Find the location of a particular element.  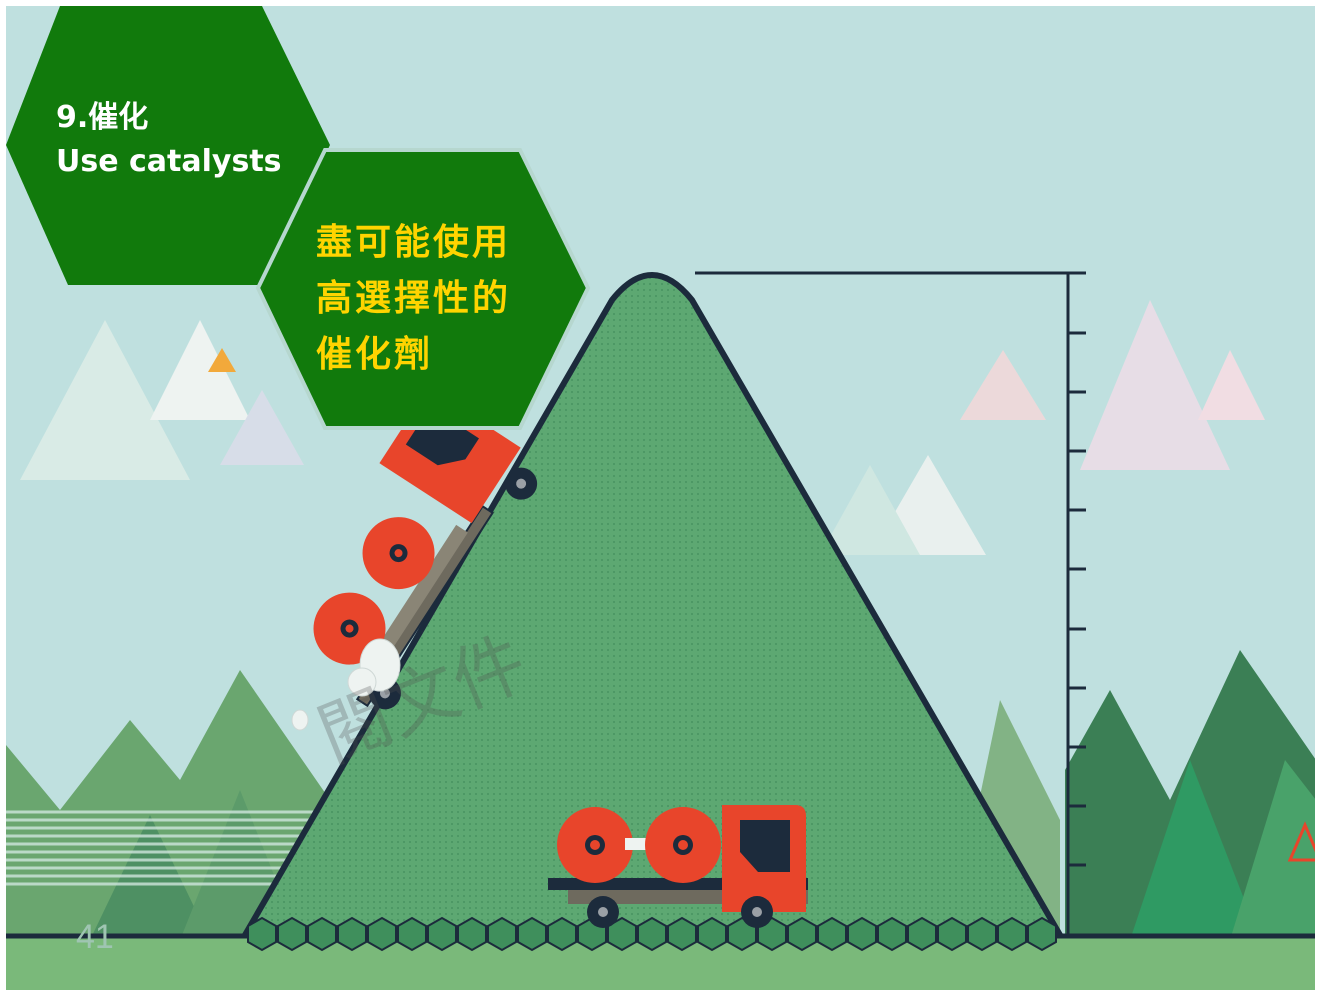

hex-title-line1: 9.催化 is located at coordinates (102, 117).